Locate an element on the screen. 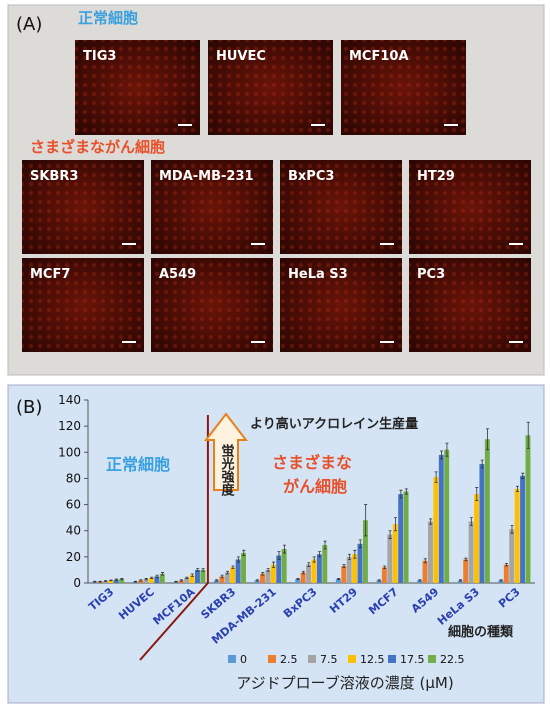 The image size is (550, 713). arrow is located at coordinates (226, 451).